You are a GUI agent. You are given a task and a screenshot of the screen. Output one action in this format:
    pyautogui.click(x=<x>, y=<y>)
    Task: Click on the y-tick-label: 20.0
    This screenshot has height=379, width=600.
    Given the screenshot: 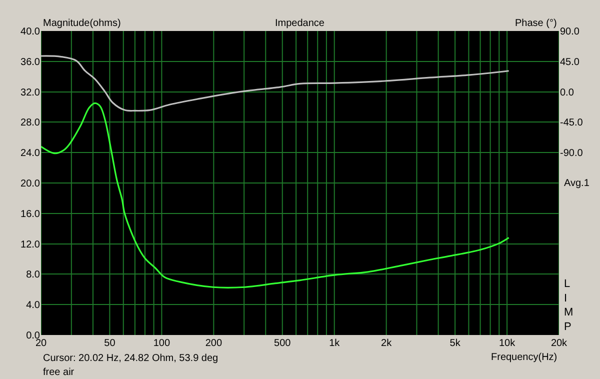 What is the action you would take?
    pyautogui.click(x=30, y=184)
    